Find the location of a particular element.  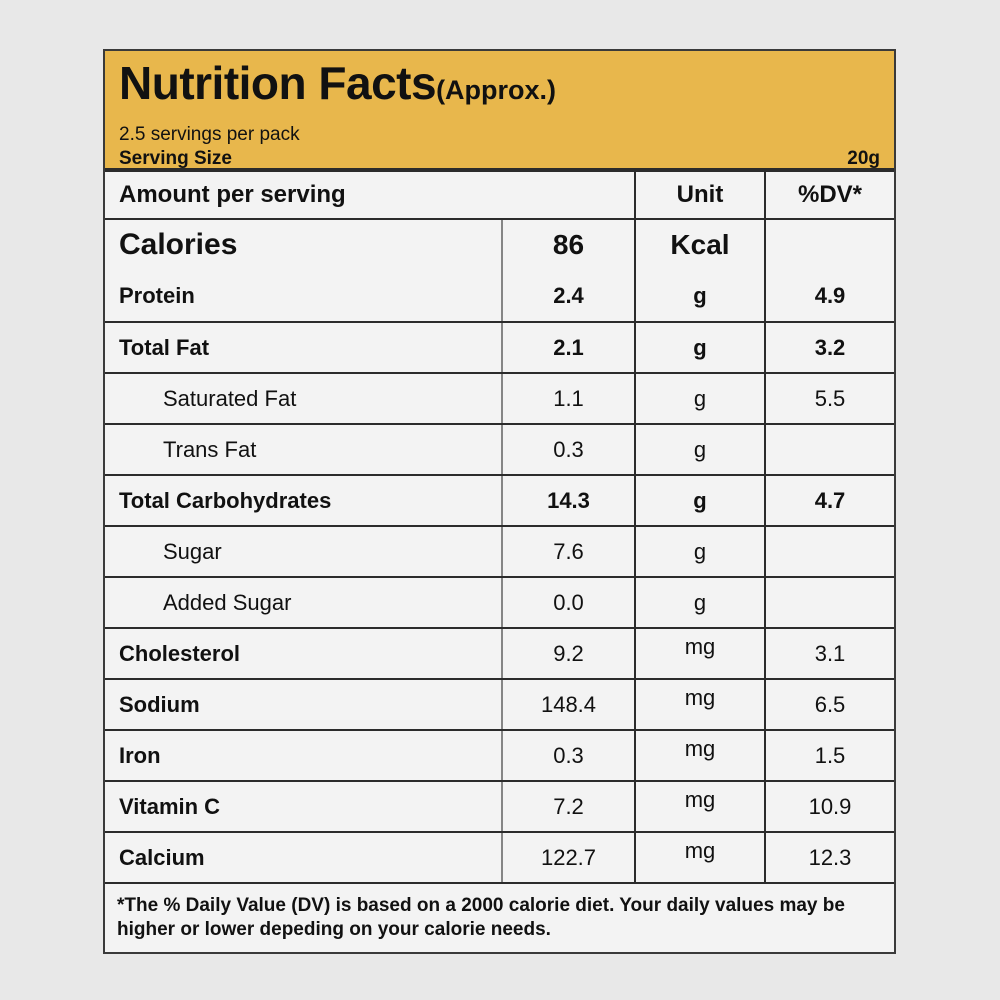

nutrient-value: 2.1 is located at coordinates (567, 347).